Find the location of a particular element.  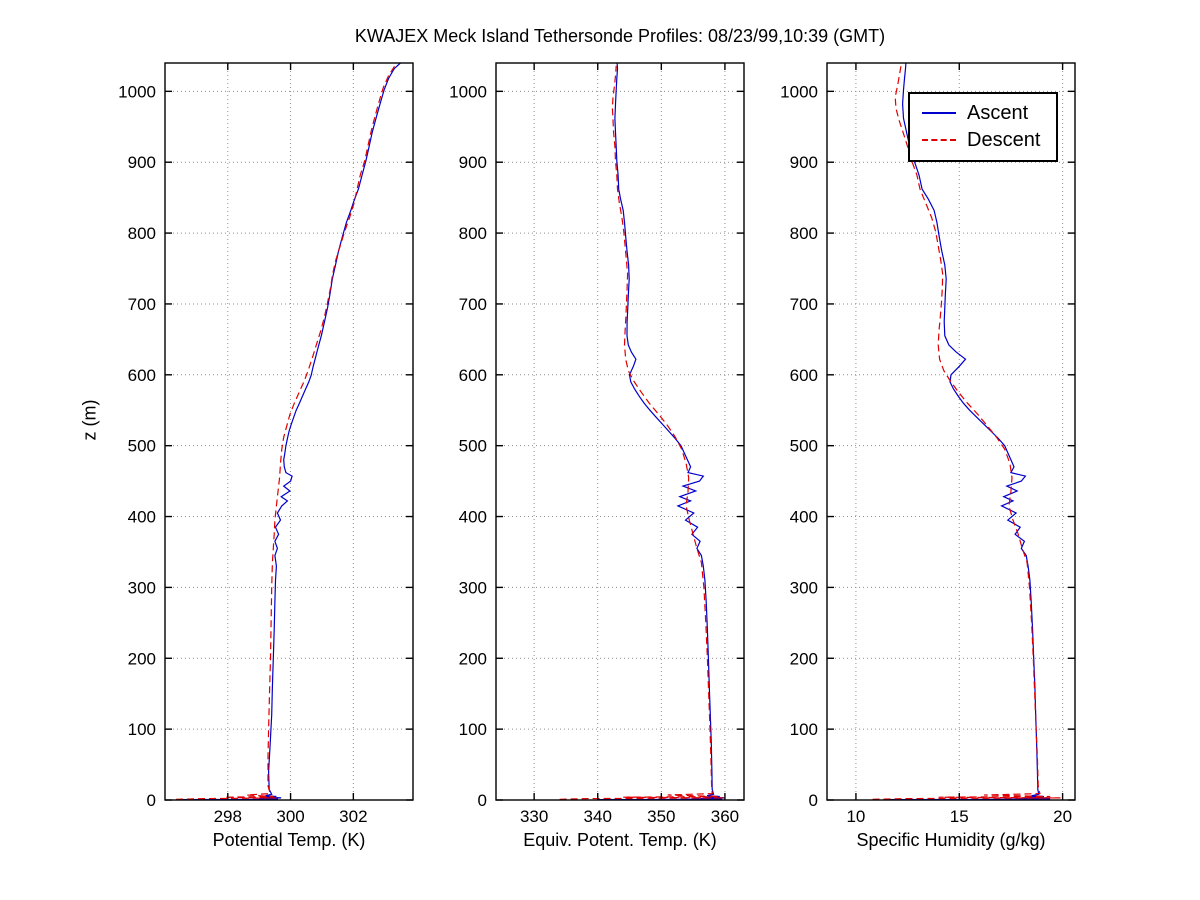

descent-profile-q is located at coordinates (966, 432).